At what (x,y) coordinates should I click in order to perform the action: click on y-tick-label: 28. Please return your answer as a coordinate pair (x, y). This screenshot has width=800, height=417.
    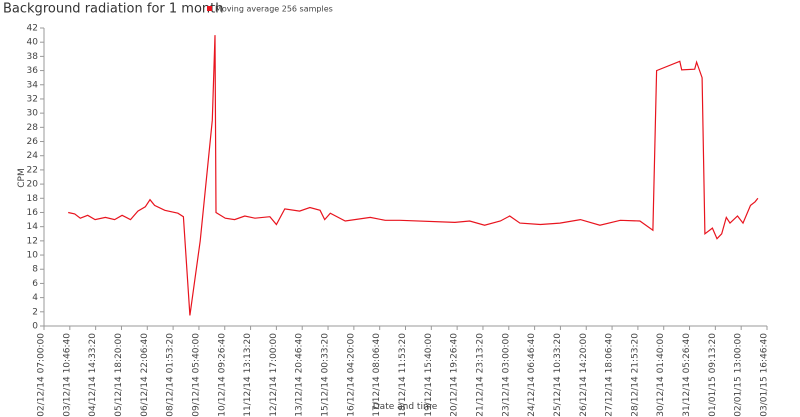
    Looking at the image, I should click on (33, 128).